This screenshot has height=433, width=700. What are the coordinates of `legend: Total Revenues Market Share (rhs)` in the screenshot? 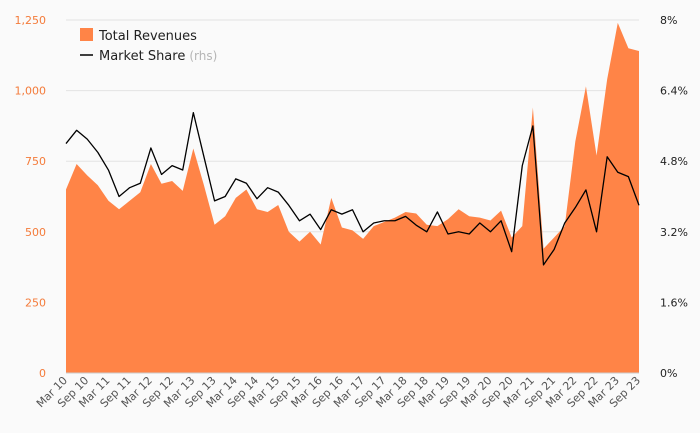 It's located at (148, 46).